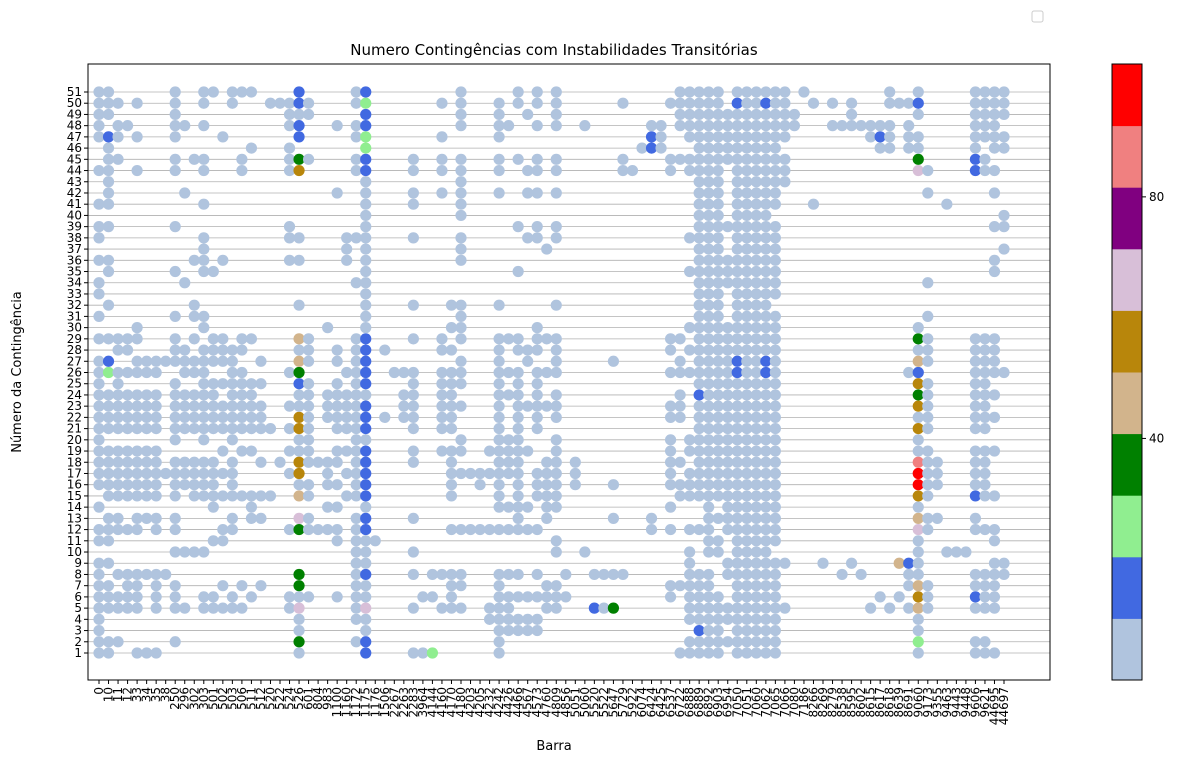 The image size is (1179, 764). What do you see at coordinates (74, 451) in the screenshot?
I see `y-tick-label: 19` at bounding box center [74, 451].